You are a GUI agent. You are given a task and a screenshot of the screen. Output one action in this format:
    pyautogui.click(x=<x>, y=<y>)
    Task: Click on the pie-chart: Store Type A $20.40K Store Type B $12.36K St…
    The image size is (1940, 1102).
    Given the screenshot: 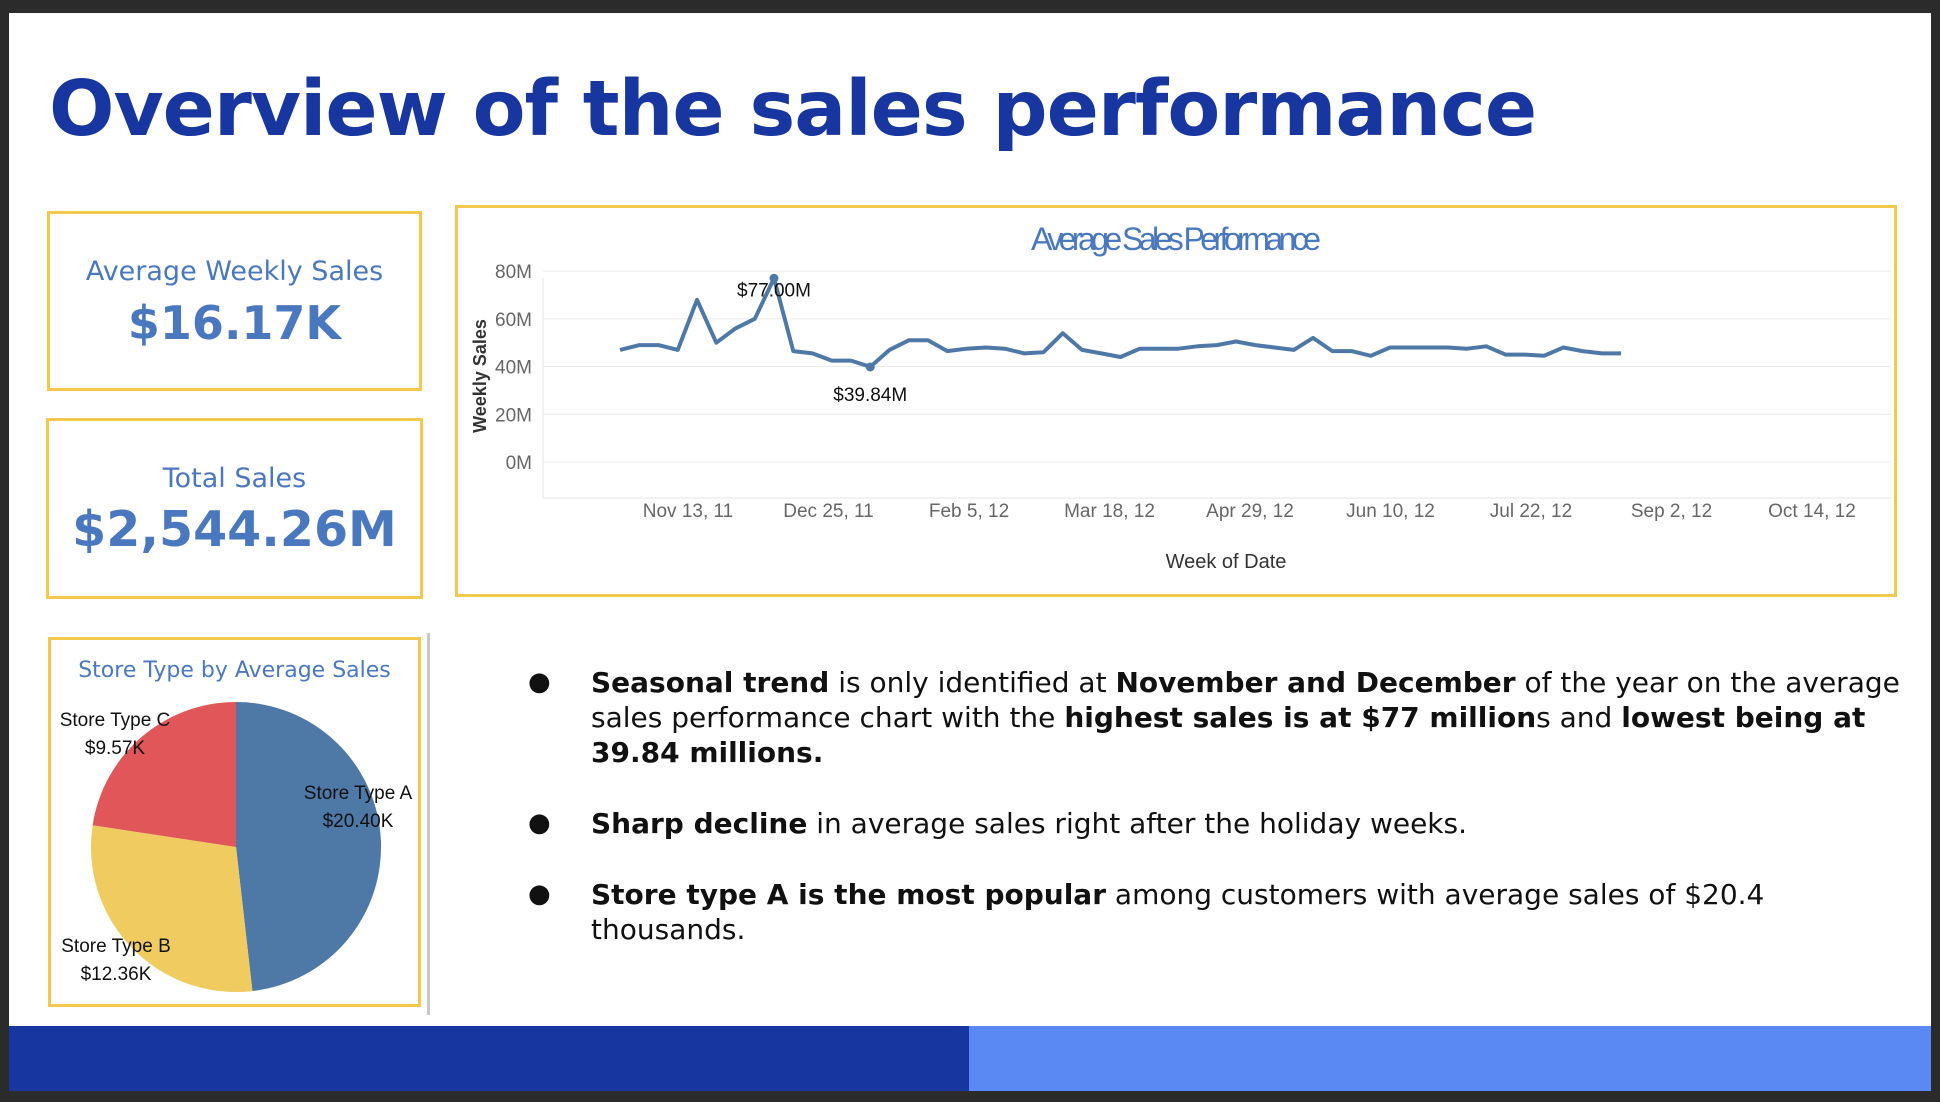 What is the action you would take?
    pyautogui.click(x=236, y=847)
    